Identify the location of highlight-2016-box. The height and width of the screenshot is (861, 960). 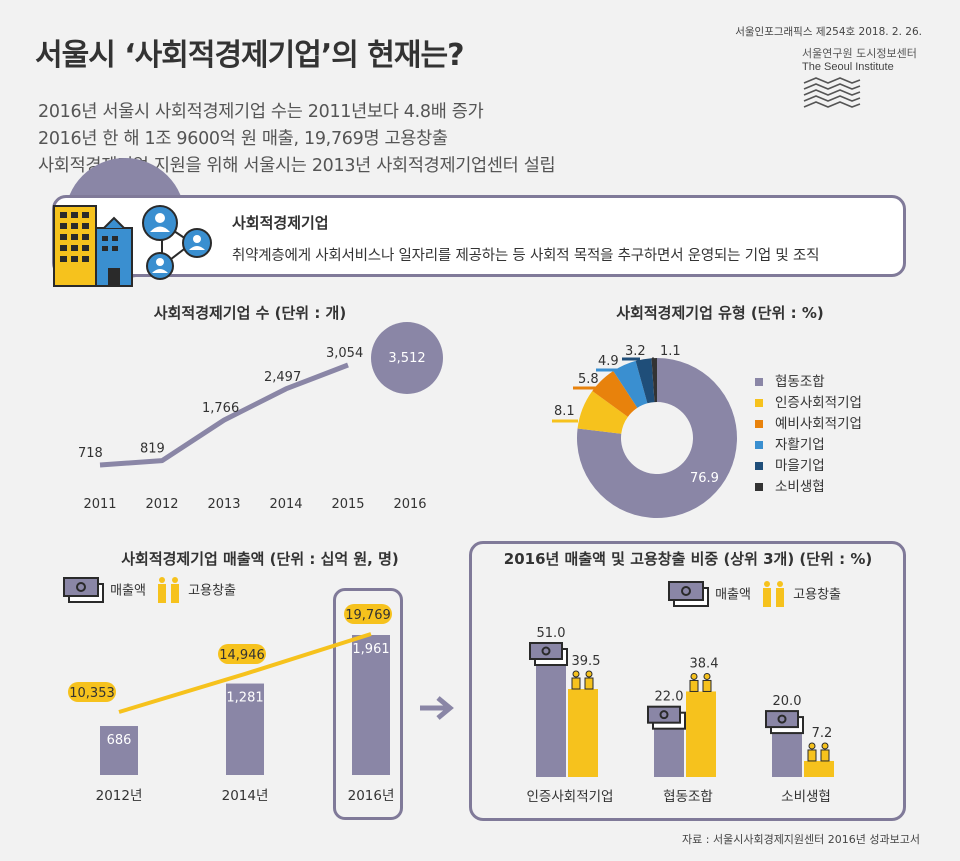
(368, 704).